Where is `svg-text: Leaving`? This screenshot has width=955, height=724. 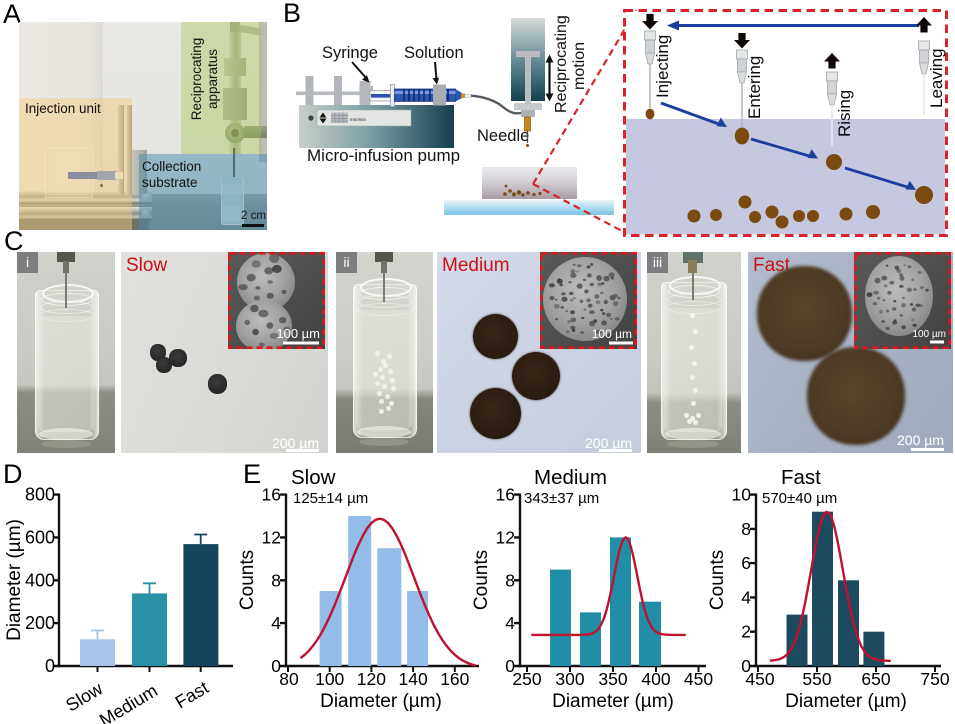
svg-text: Leaving is located at coordinates (936, 78).